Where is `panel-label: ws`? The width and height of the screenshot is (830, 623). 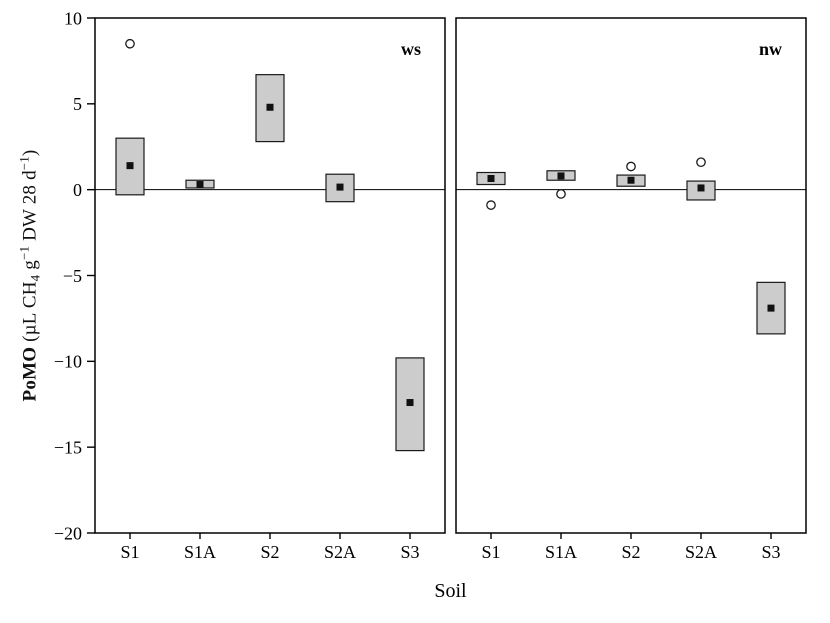
panel-label: ws is located at coordinates (411, 49).